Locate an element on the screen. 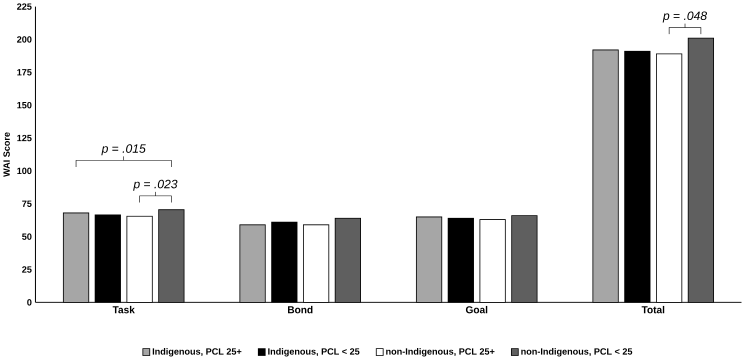  y-tick-label: 175 is located at coordinates (24, 72).